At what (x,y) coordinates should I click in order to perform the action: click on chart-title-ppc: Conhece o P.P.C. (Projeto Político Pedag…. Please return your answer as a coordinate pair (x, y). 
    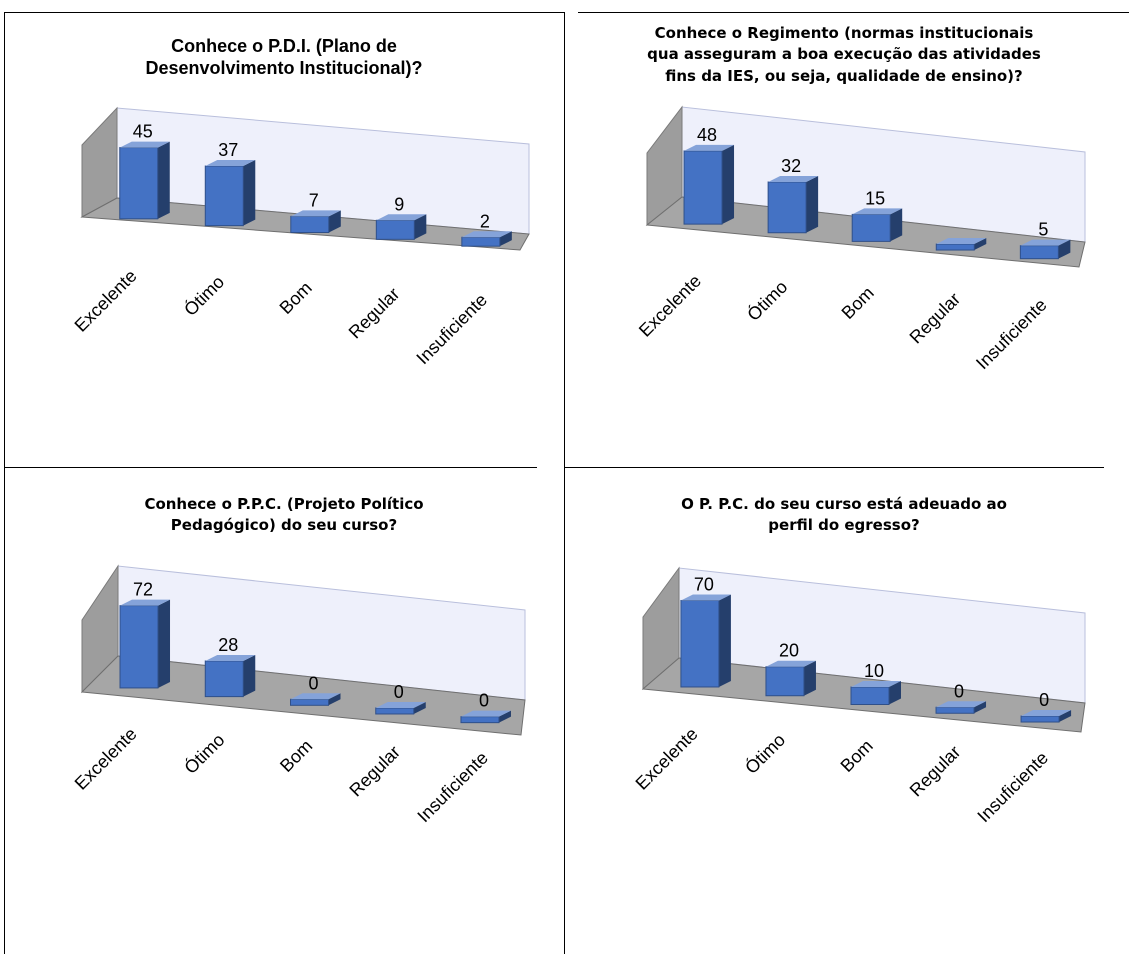
    Looking at the image, I should click on (284, 515).